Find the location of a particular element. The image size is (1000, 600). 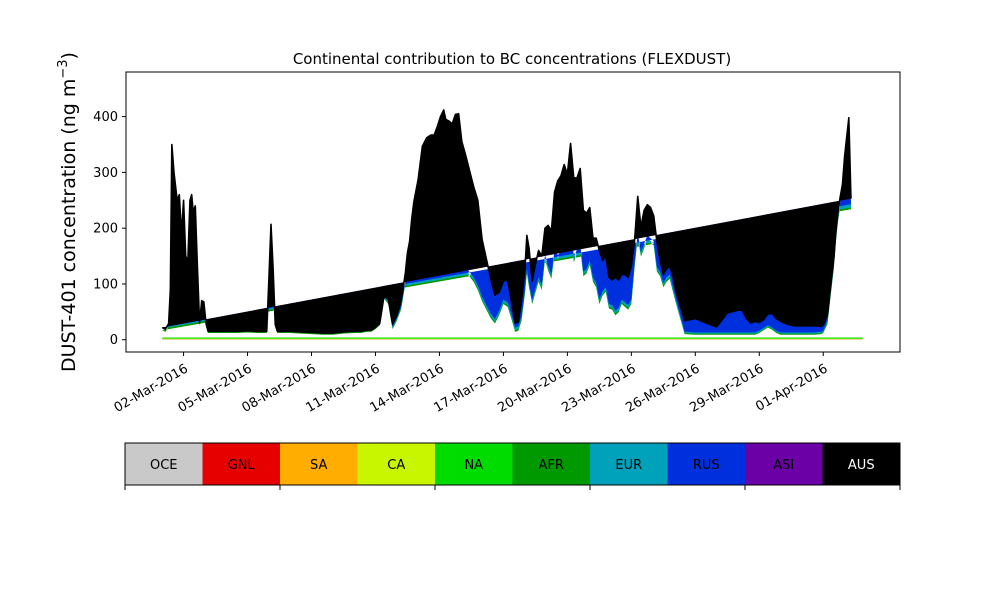

y-tick-label: 300 is located at coordinates (105, 173).